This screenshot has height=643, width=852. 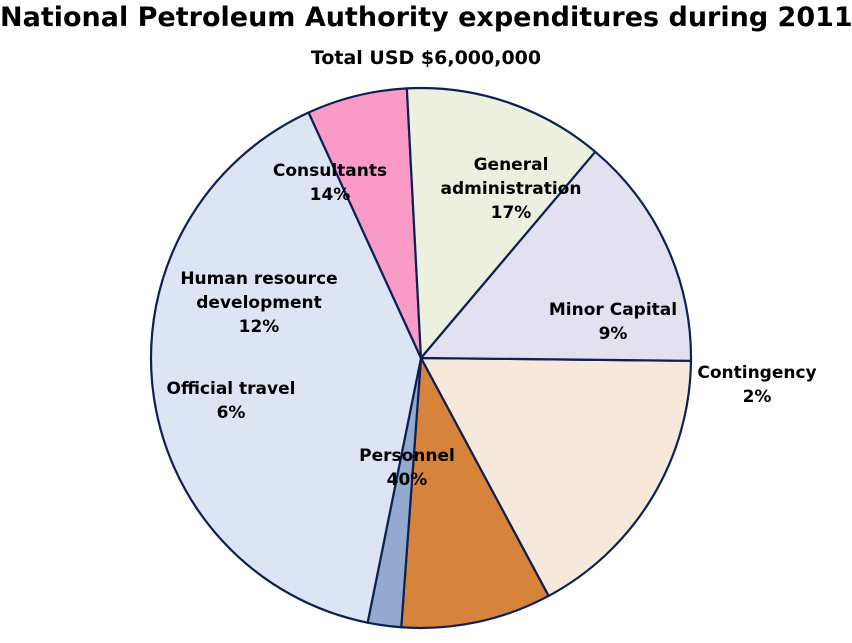 I want to click on slice-percent-label: 9%, so click(x=613, y=334).